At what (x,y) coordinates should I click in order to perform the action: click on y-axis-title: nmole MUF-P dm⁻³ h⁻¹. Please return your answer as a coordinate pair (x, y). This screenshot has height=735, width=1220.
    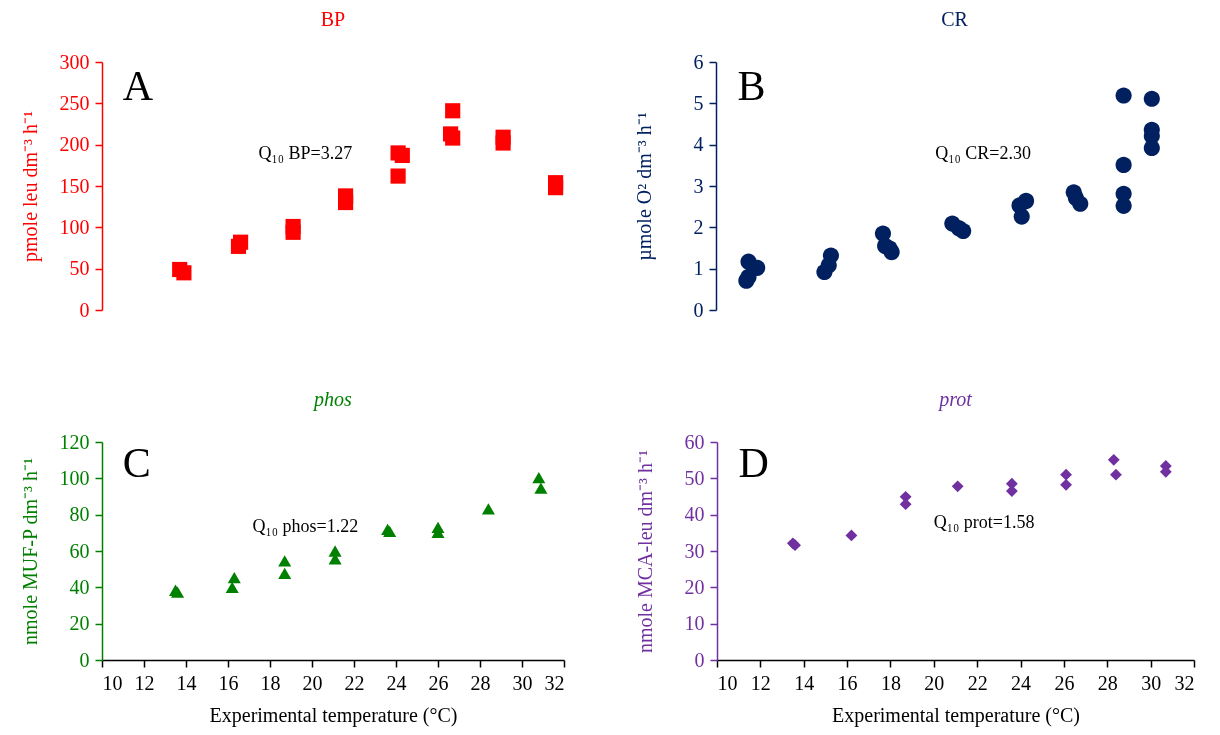
    Looking at the image, I should click on (29, 551).